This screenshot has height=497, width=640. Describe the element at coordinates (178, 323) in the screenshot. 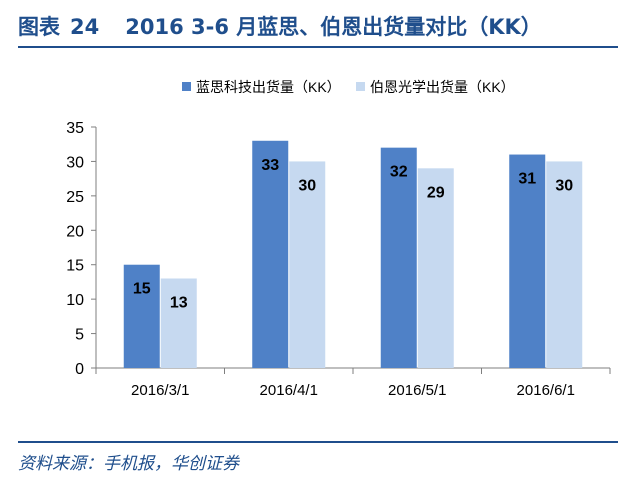

I see `bar-biel-2016/3/1` at that location.